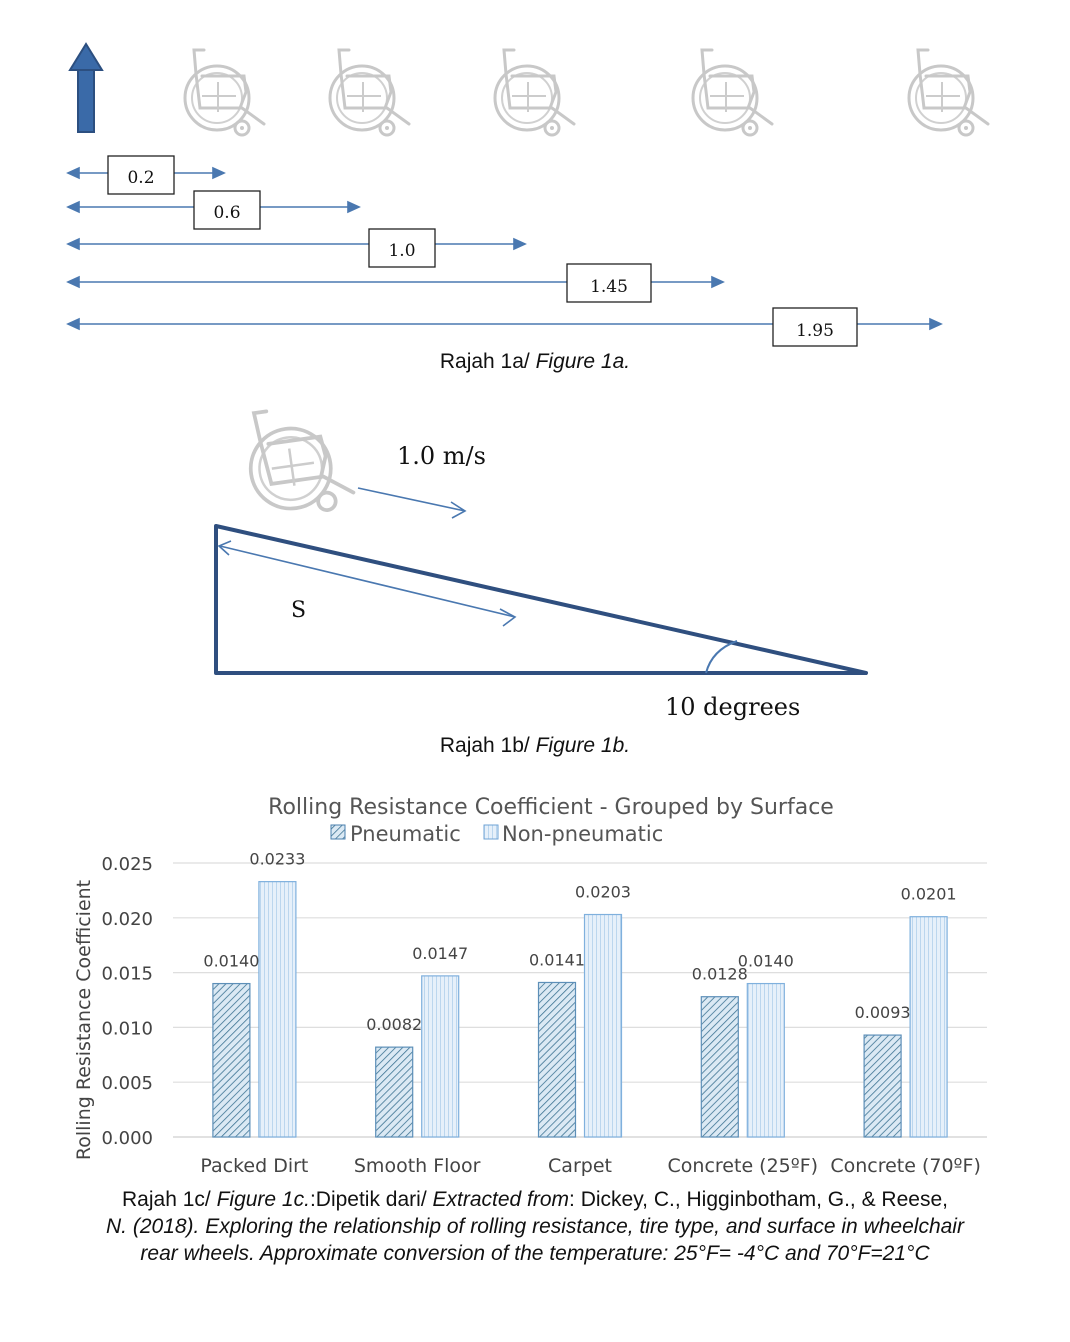 This screenshot has width=1070, height=1342. What do you see at coordinates (127, 1138) in the screenshot?
I see `y-tick-label: 0.000` at bounding box center [127, 1138].